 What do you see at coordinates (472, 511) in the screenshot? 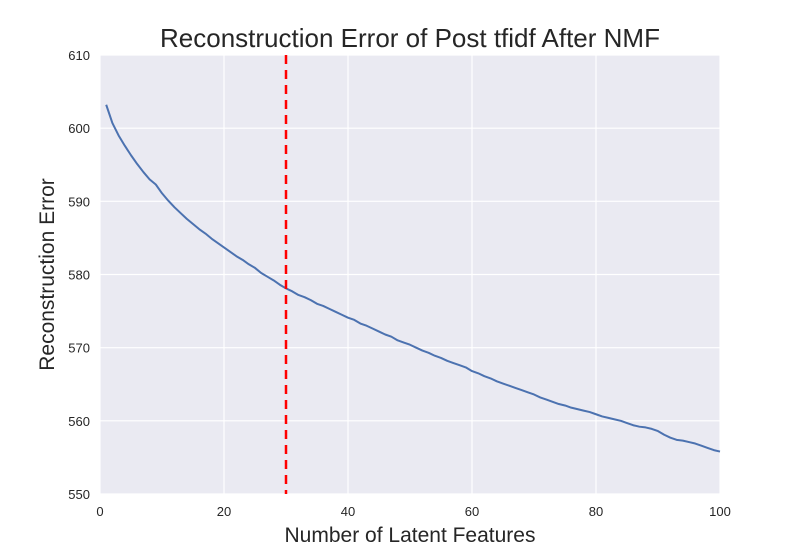
I see `x-tick-label: 60` at bounding box center [472, 511].